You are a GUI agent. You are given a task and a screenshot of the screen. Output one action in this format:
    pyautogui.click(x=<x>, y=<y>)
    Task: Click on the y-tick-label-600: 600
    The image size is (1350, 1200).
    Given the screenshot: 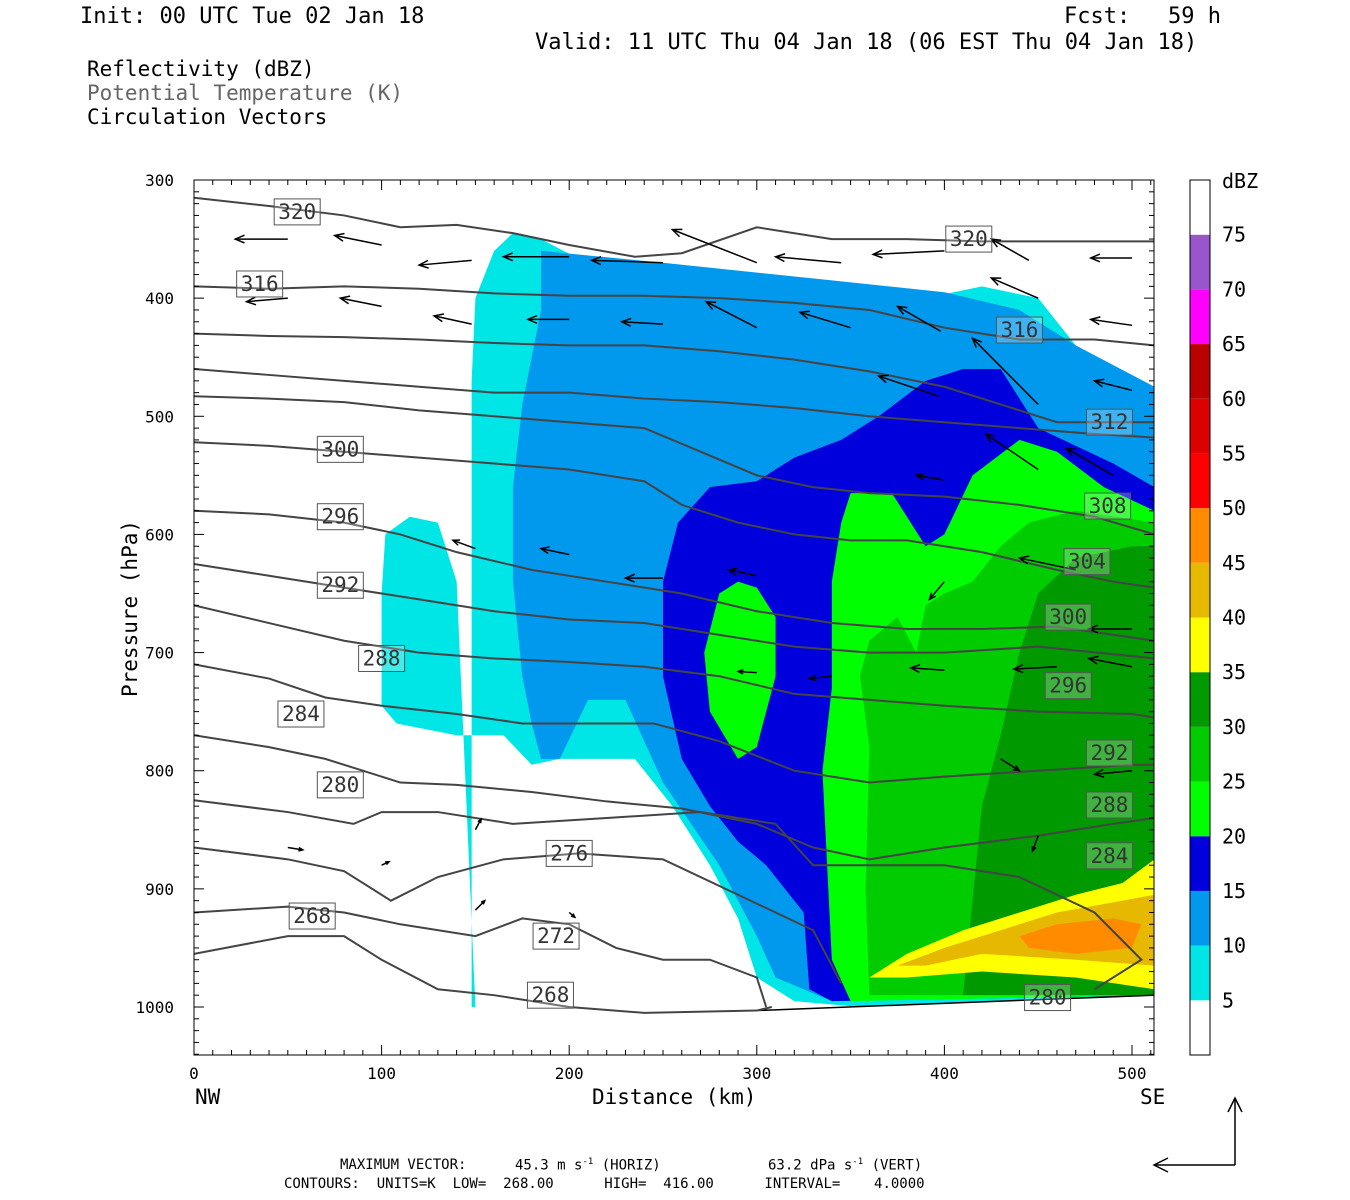 What is the action you would take?
    pyautogui.click(x=159, y=534)
    